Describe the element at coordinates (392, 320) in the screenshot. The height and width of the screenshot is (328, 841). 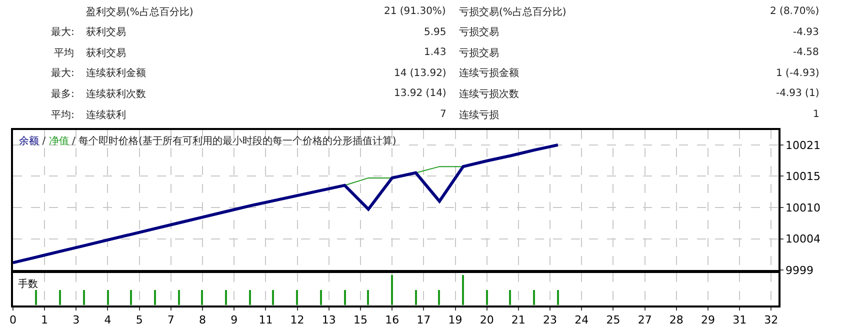
I see `x-tick-label: 16` at that location.